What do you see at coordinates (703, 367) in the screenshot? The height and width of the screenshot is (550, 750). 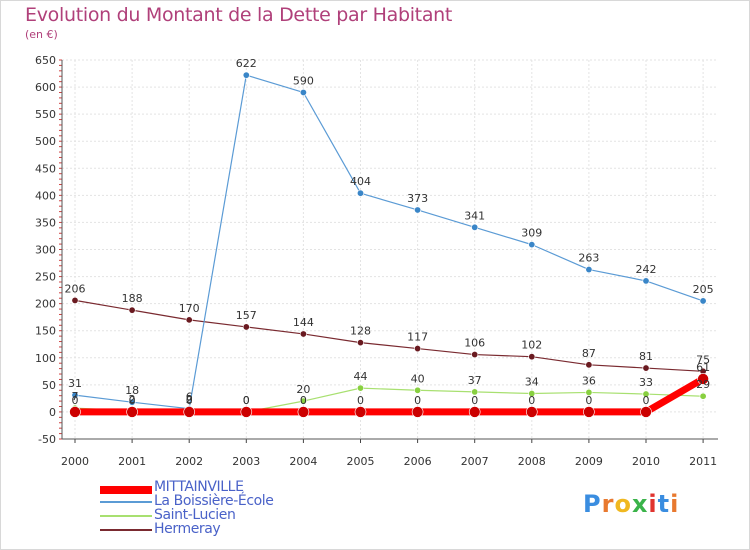 I see `data-label: 61` at bounding box center [703, 367].